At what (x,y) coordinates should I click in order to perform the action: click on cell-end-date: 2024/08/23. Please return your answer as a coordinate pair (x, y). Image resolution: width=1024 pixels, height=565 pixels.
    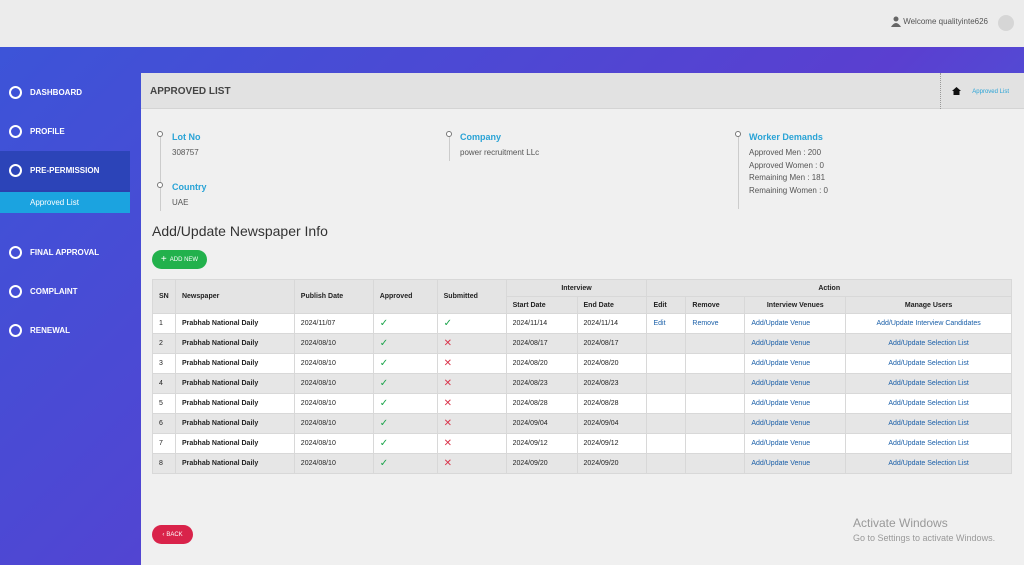
    Looking at the image, I should click on (612, 383).